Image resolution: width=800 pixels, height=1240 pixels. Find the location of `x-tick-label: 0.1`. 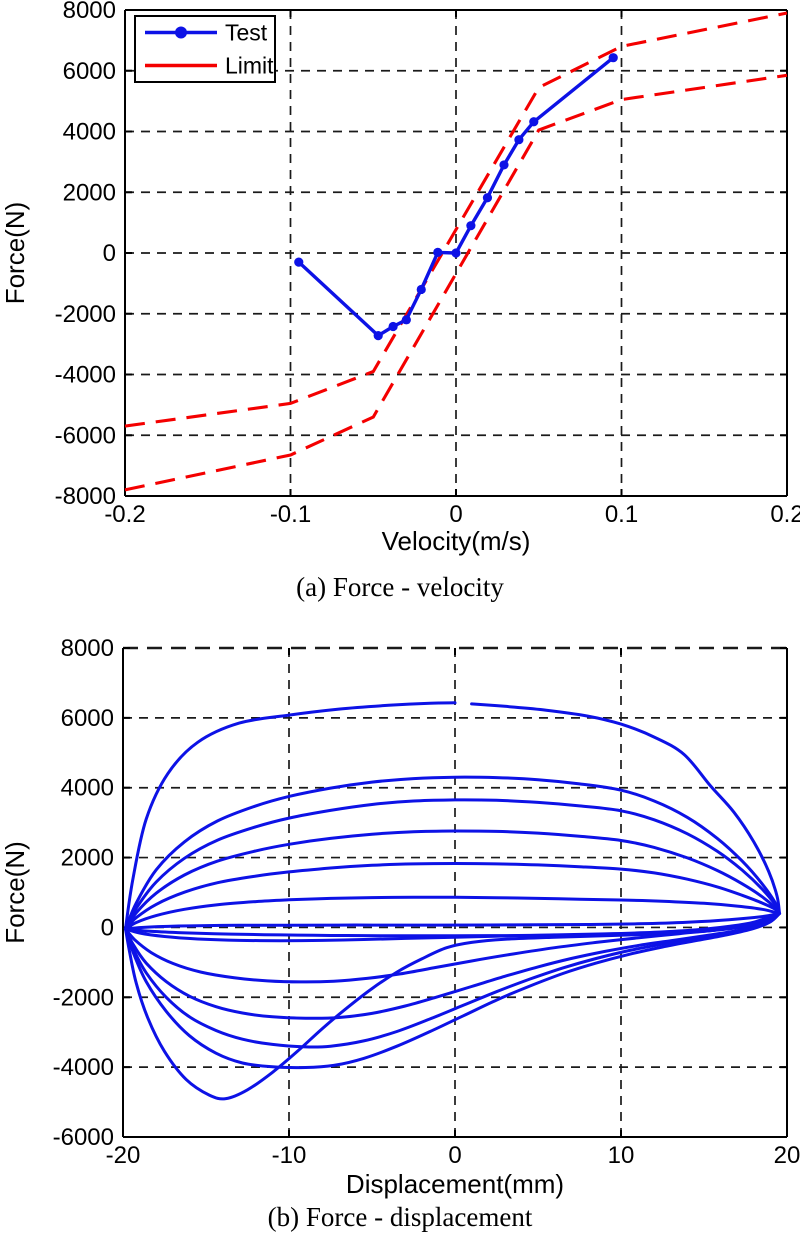

x-tick-label: 0.1 is located at coordinates (621, 514).